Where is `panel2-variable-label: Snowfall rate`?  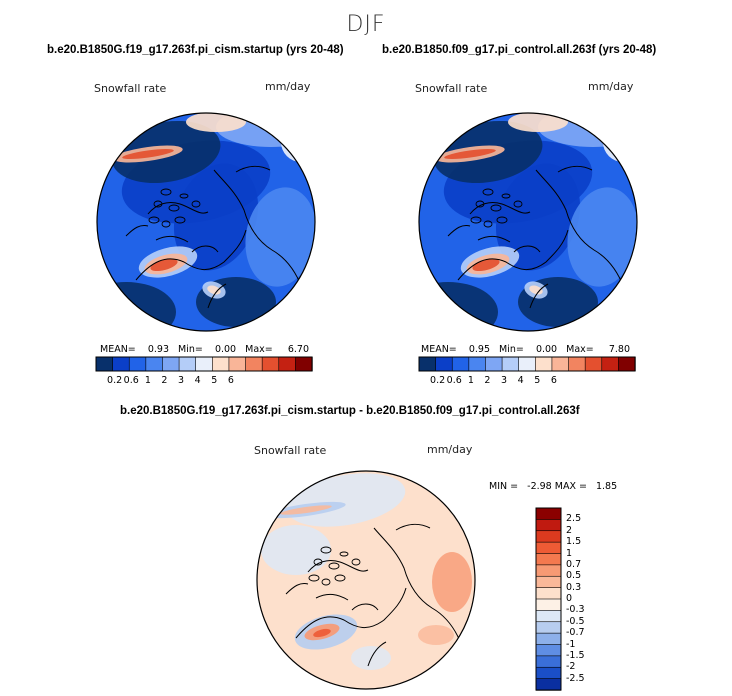
panel2-variable-label: Snowfall rate is located at coordinates (451, 88).